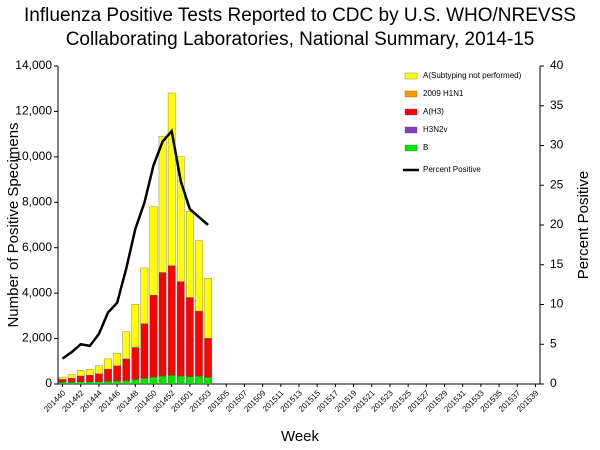 The image size is (600, 450). Describe the element at coordinates (37, 201) in the screenshot. I see `y-tick-label: 8,000` at that location.